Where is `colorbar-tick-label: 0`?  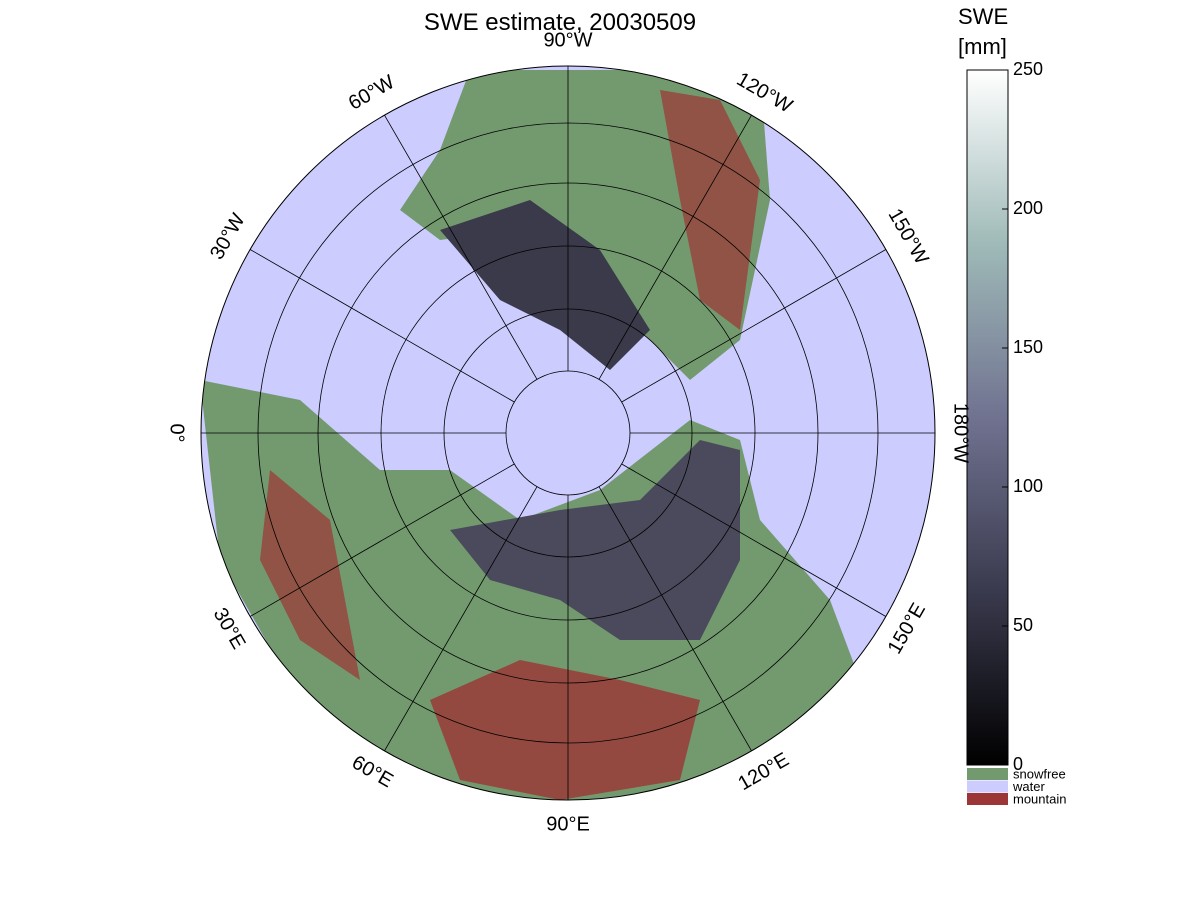
colorbar-tick-label: 0 is located at coordinates (1018, 764).